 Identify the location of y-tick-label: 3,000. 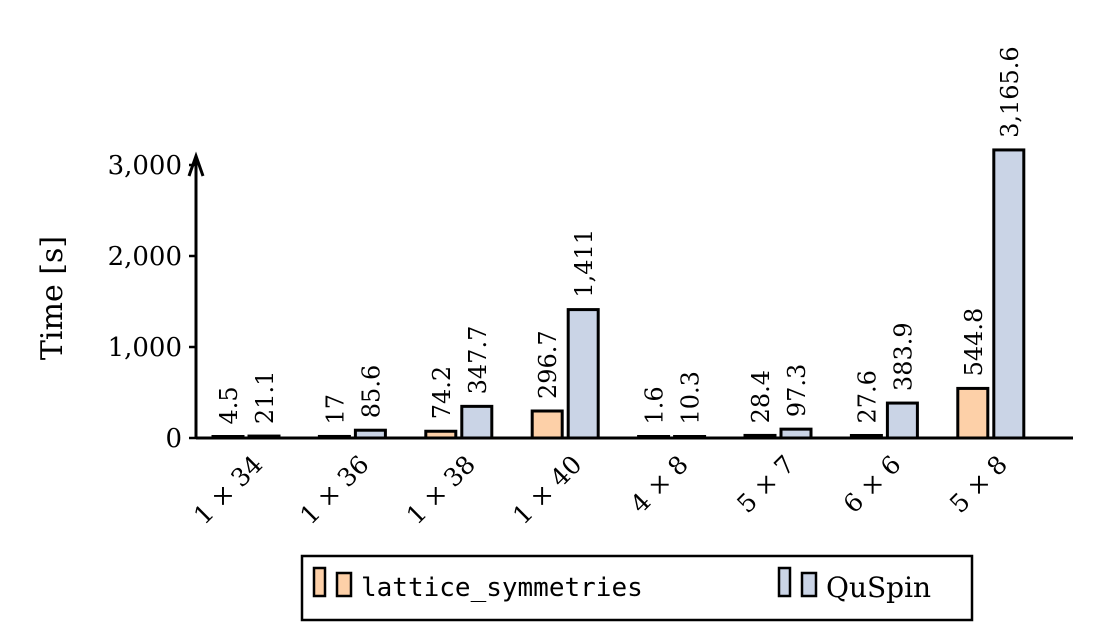
(145, 166).